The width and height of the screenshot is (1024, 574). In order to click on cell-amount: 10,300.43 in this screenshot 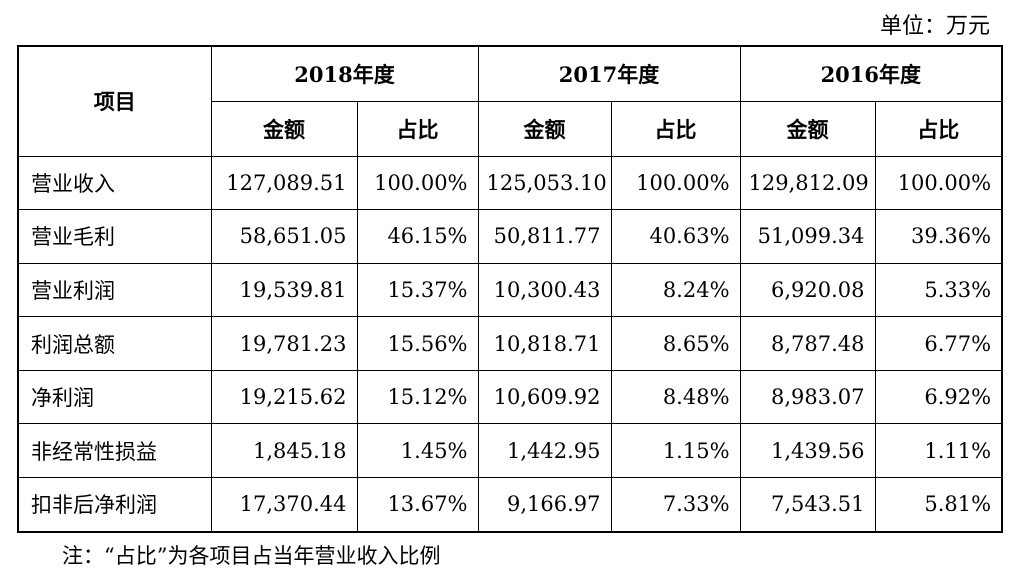, I will do `click(544, 290)`.